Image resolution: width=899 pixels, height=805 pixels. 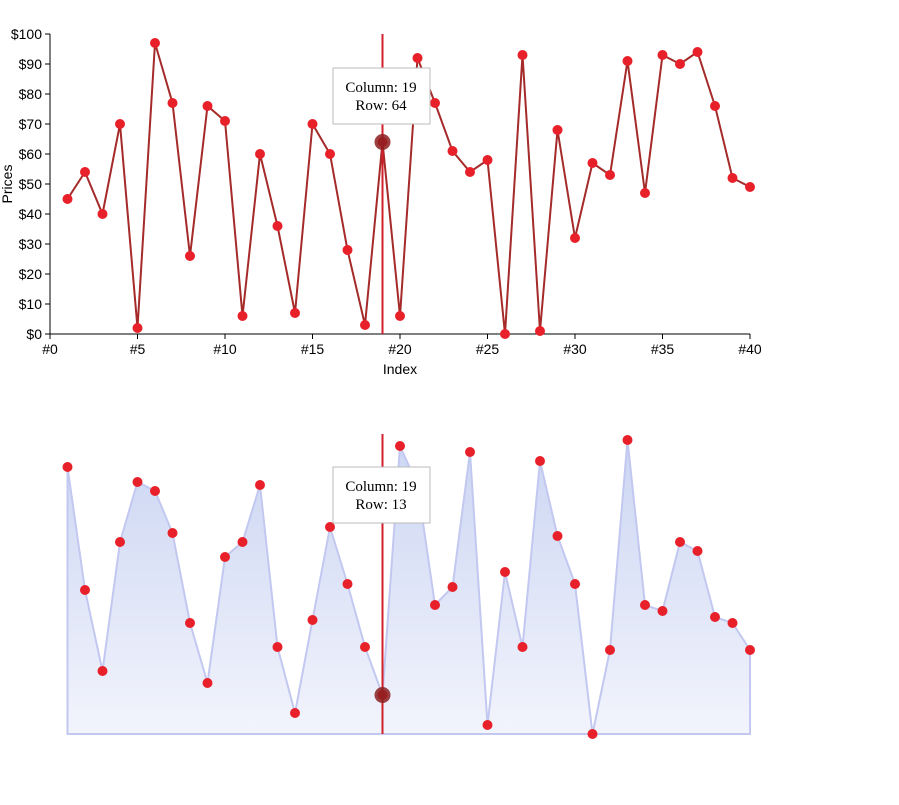 I want to click on y-tick-label: $90, so click(x=31, y=64).